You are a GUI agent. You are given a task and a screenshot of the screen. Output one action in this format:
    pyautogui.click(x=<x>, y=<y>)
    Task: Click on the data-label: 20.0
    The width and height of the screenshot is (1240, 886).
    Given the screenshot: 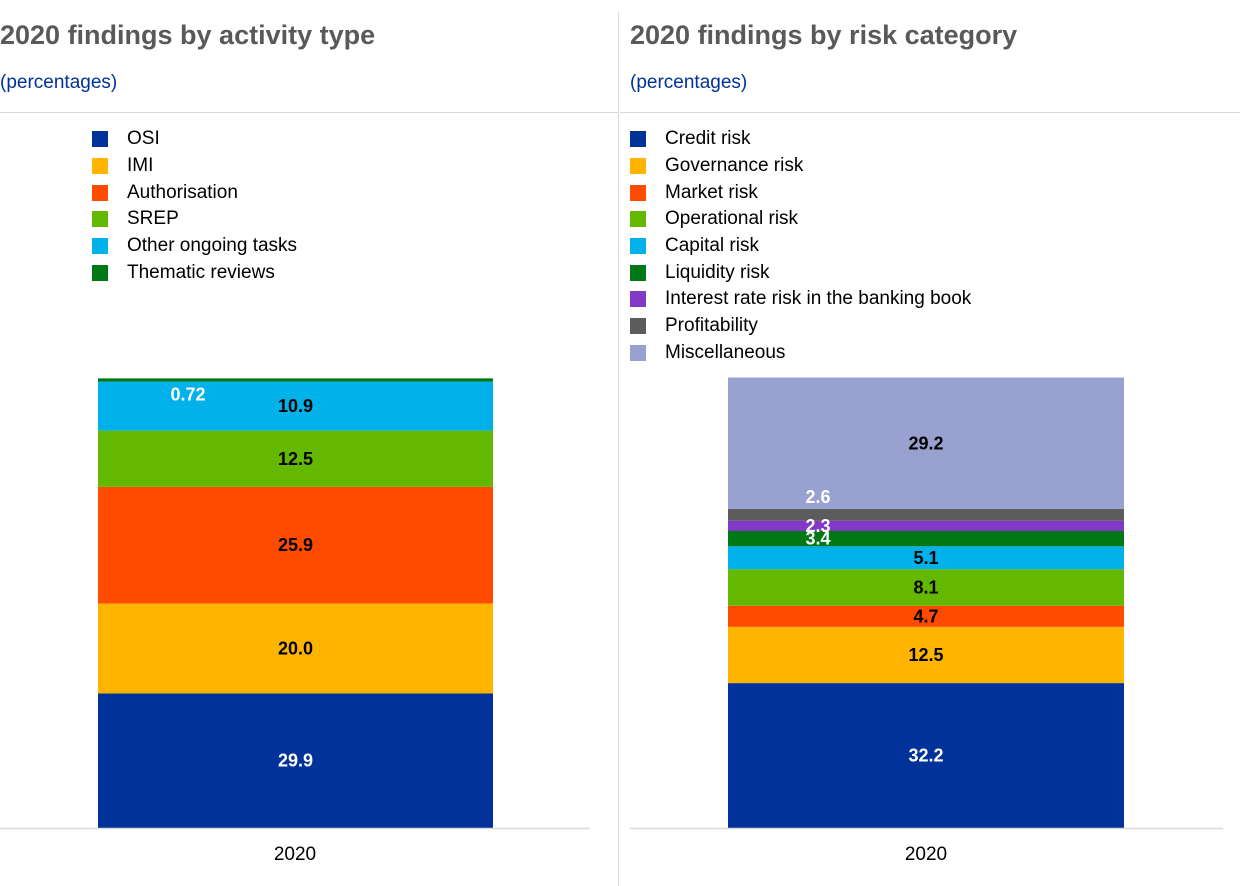 What is the action you would take?
    pyautogui.click(x=295, y=648)
    